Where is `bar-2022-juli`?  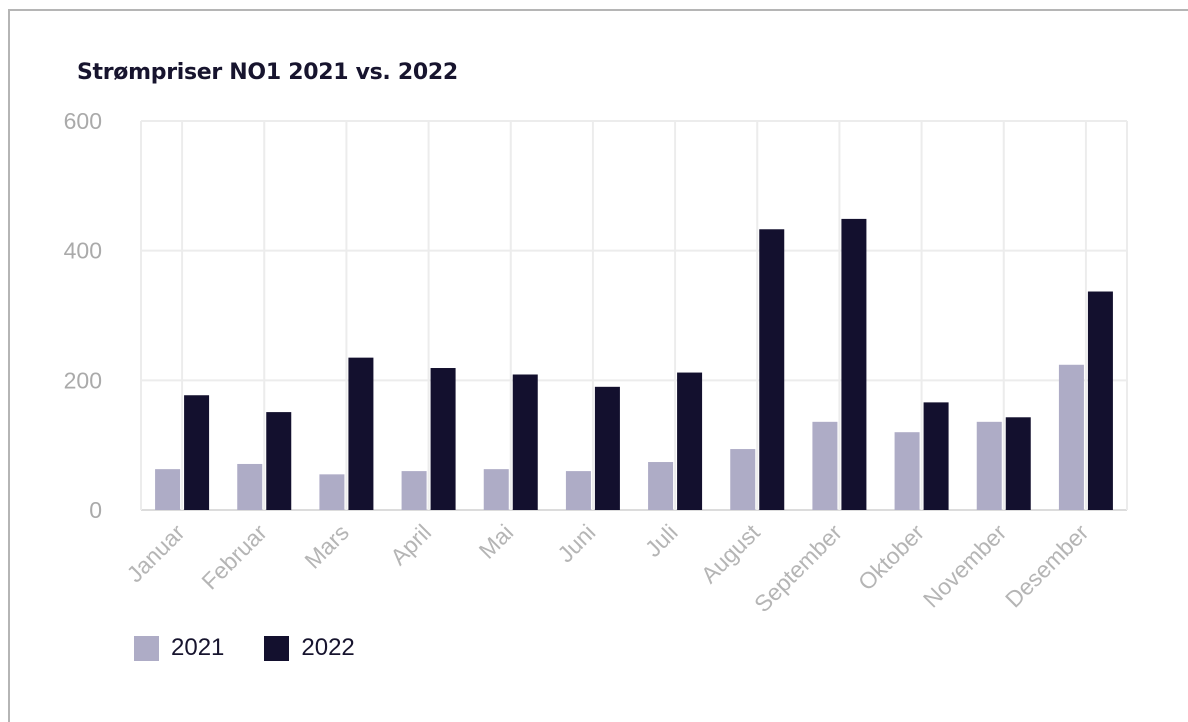
bar-2022-juli is located at coordinates (690, 441).